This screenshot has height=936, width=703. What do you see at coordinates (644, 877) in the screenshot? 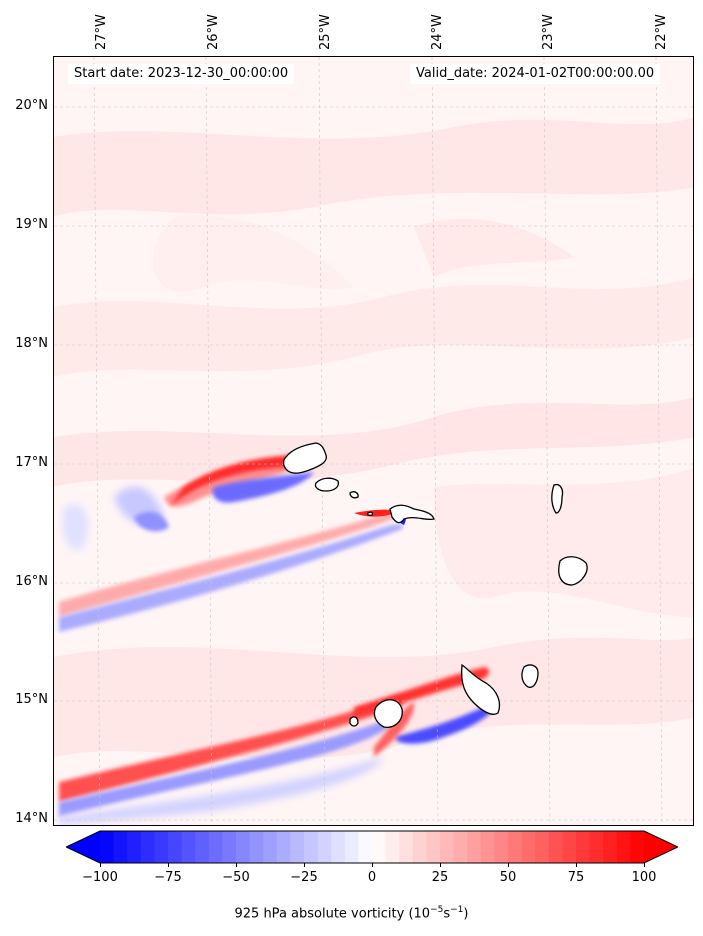
I see `colorbar-tick-label: 100` at bounding box center [644, 877].